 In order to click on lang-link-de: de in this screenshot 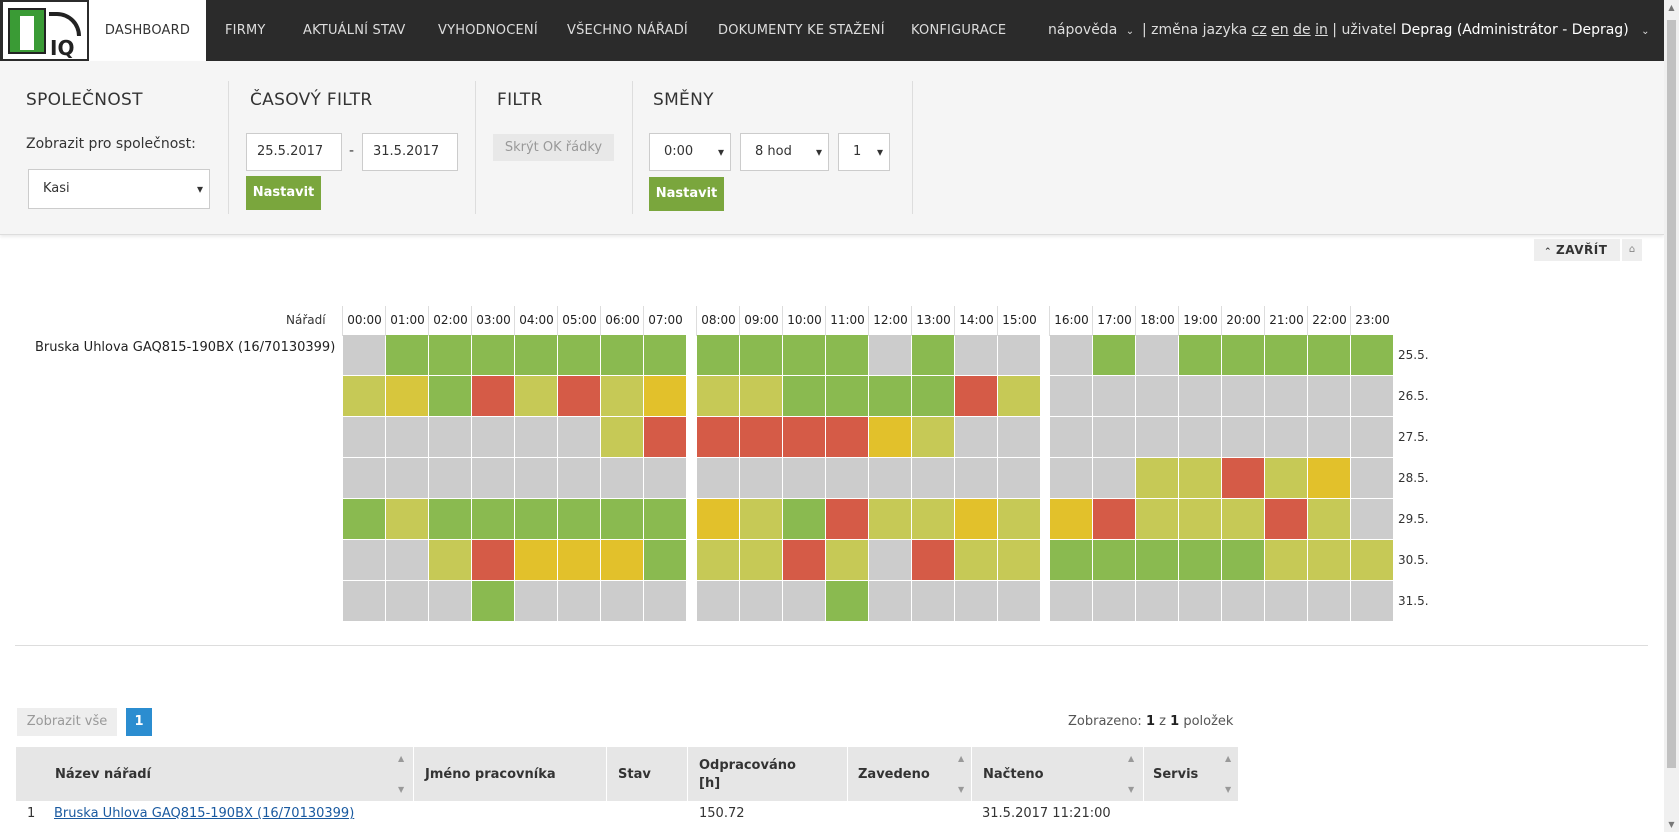, I will do `click(1302, 30)`.